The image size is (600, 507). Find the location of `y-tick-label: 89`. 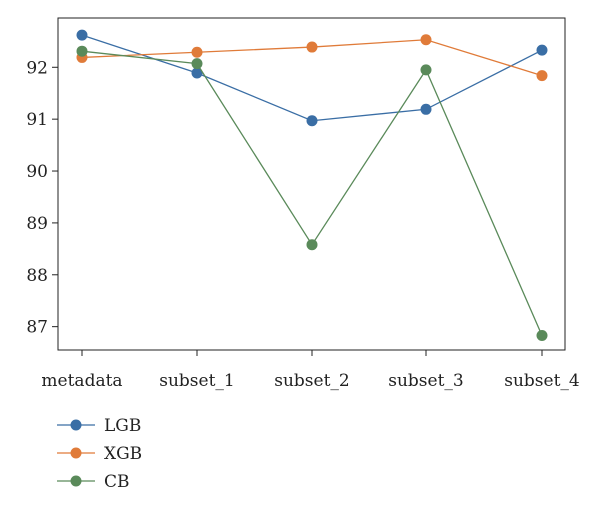

y-tick-label: 89 is located at coordinates (37, 224).